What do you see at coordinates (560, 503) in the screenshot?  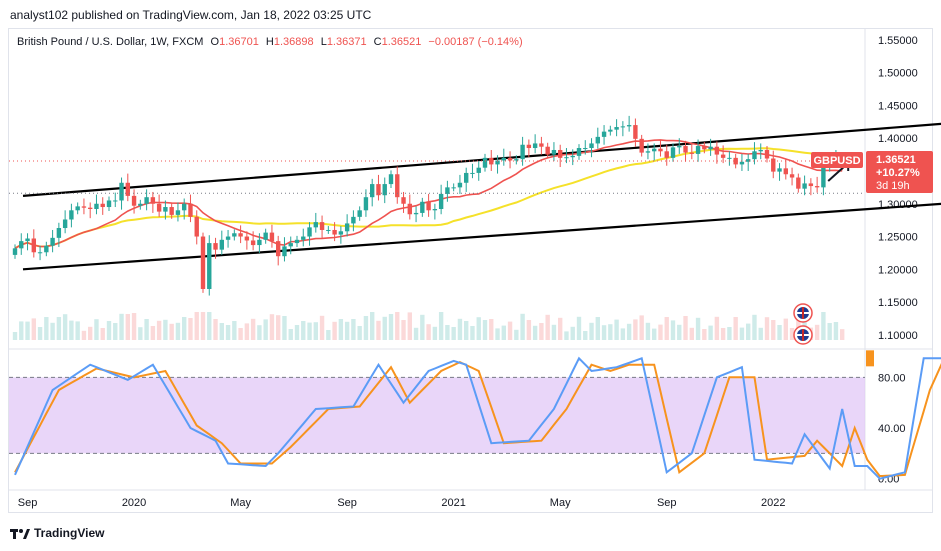 I see `time-tick-label: May` at bounding box center [560, 503].